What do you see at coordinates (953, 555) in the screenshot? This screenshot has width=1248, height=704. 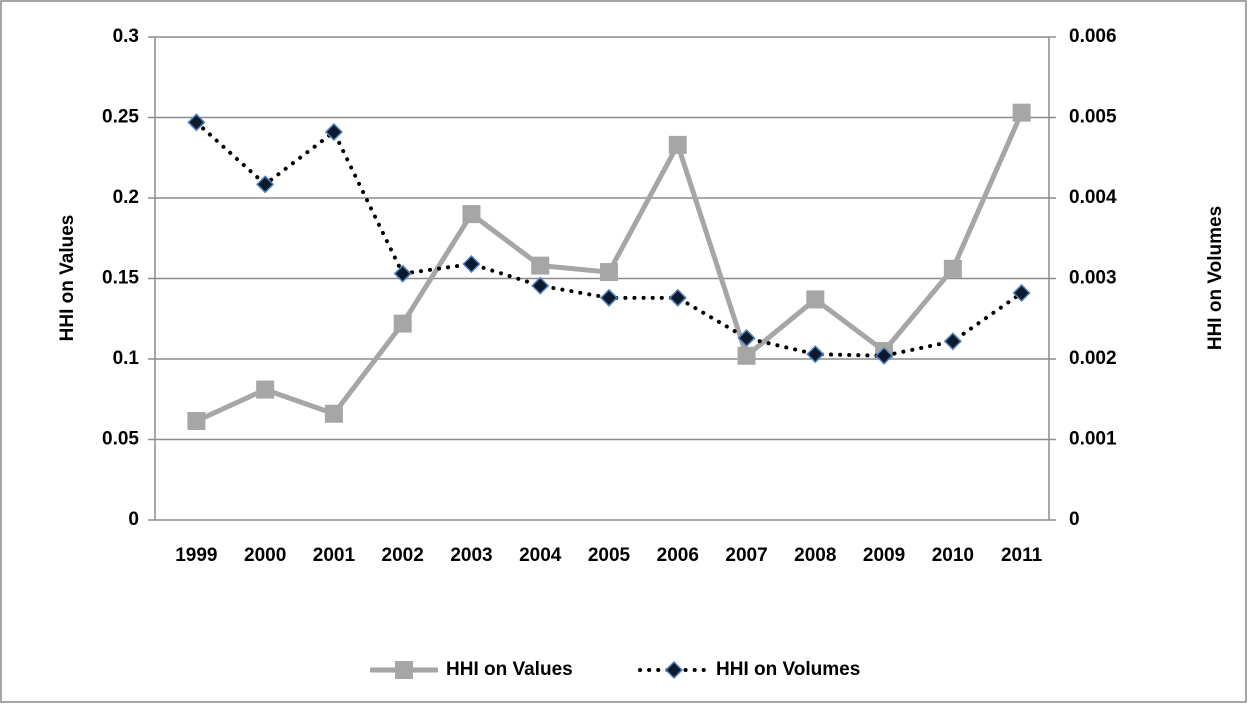 I see `x-tick-label: 2010` at bounding box center [953, 555].